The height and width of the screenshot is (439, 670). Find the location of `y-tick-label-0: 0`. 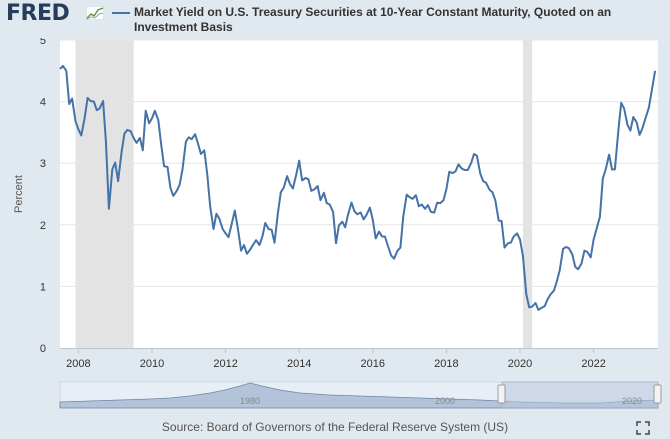

y-tick-label-0: 0 is located at coordinates (43, 349).